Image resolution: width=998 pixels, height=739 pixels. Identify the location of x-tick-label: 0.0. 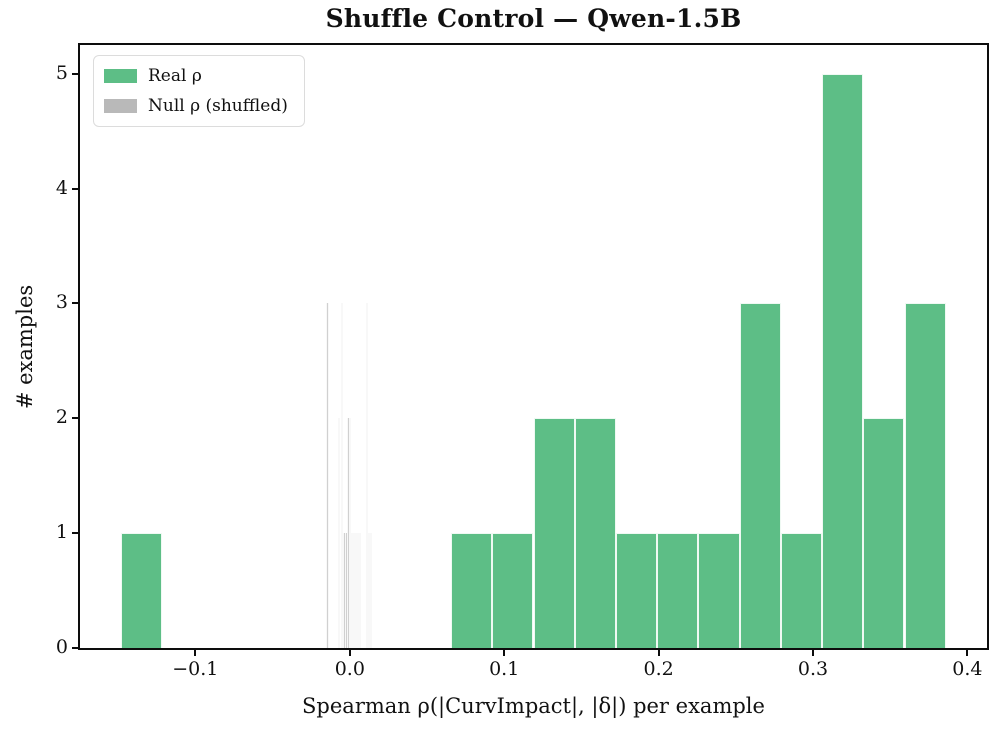
(349, 669).